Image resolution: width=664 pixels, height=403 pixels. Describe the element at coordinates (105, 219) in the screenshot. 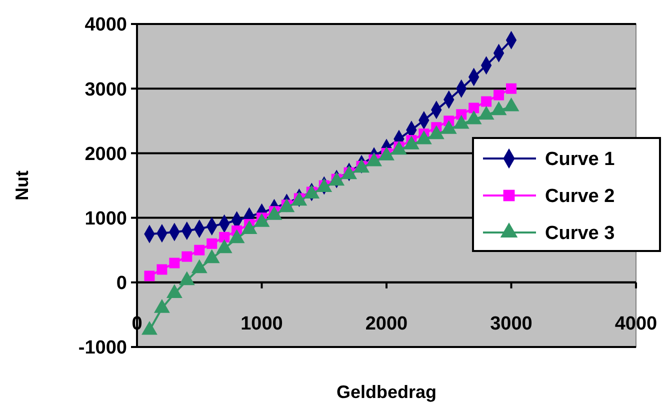

I see `y-tick-label: 1000` at that location.